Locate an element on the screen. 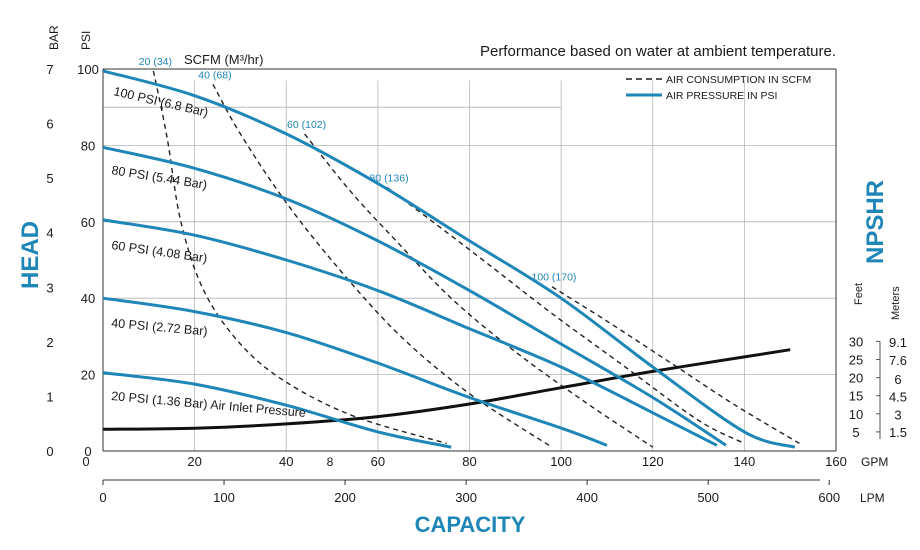  y-tick-psi: 80 is located at coordinates (88, 145).